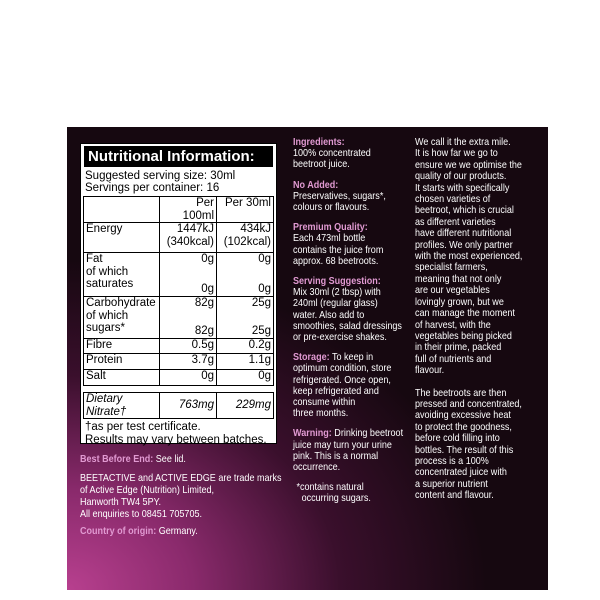 The width and height of the screenshot is (600, 600). I want to click on nutrient-row: Protein 3.7g 1.1g, so click(178, 361).